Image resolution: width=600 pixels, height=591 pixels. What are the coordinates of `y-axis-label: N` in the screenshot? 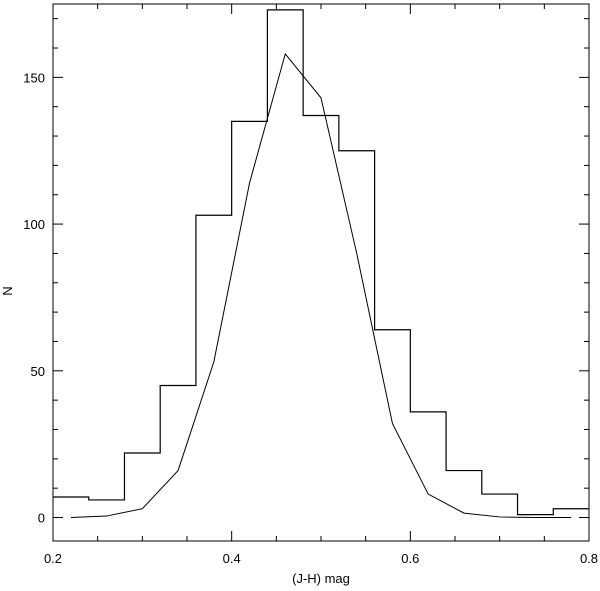 It's located at (7, 290).